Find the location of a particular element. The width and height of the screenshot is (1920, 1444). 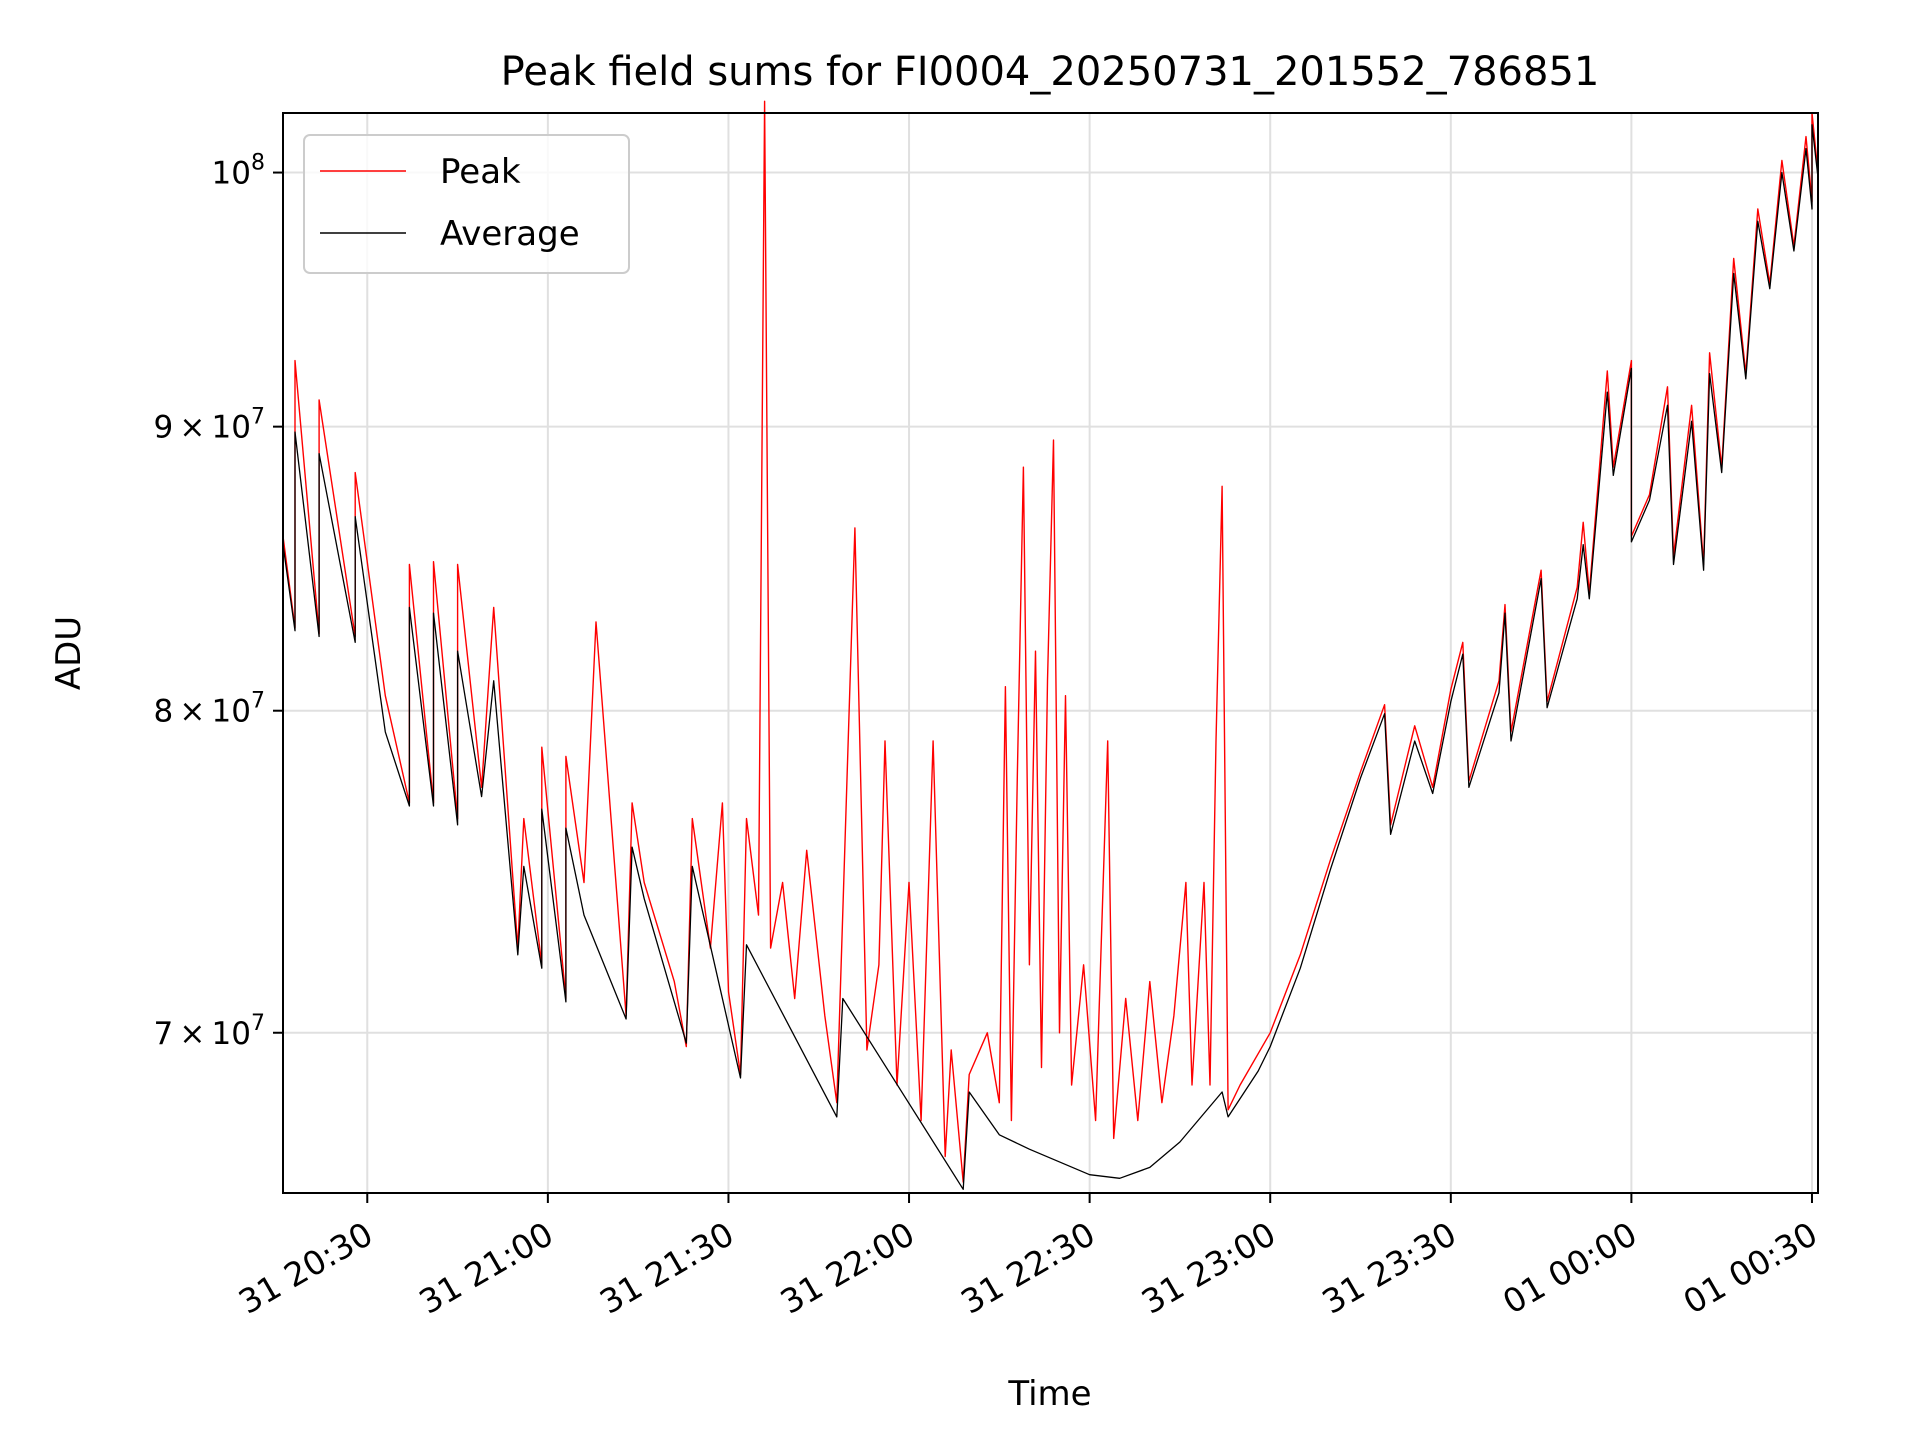

legend: Peak Average is located at coordinates (466, 204).